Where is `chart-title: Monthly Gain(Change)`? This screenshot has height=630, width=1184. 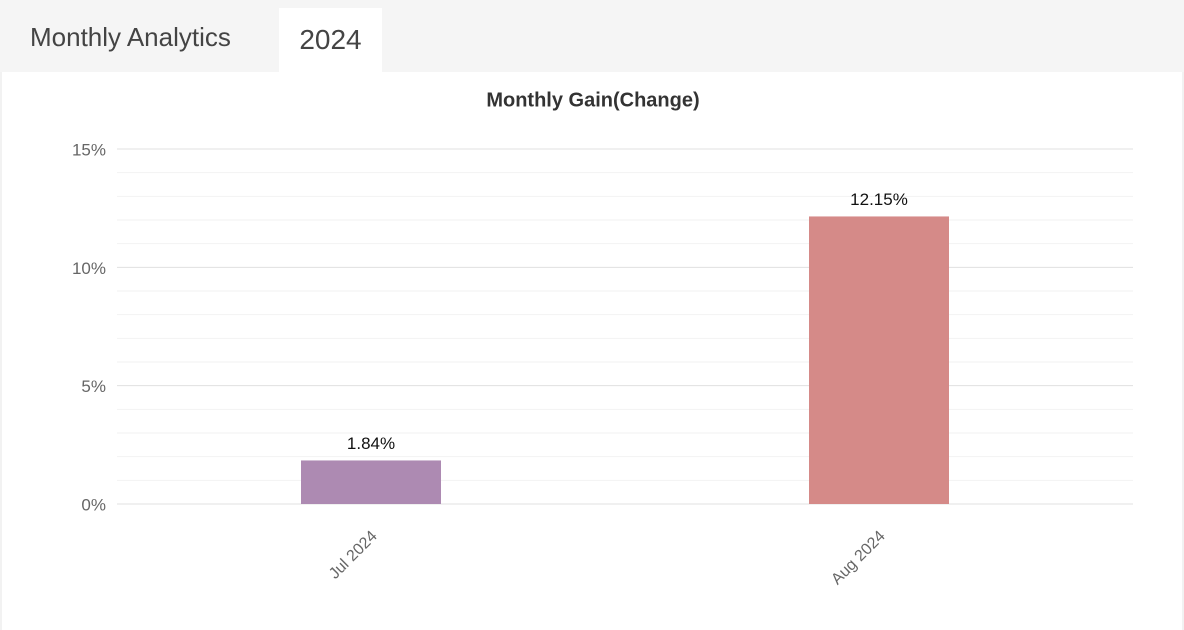
chart-title: Monthly Gain(Change) is located at coordinates (592, 100).